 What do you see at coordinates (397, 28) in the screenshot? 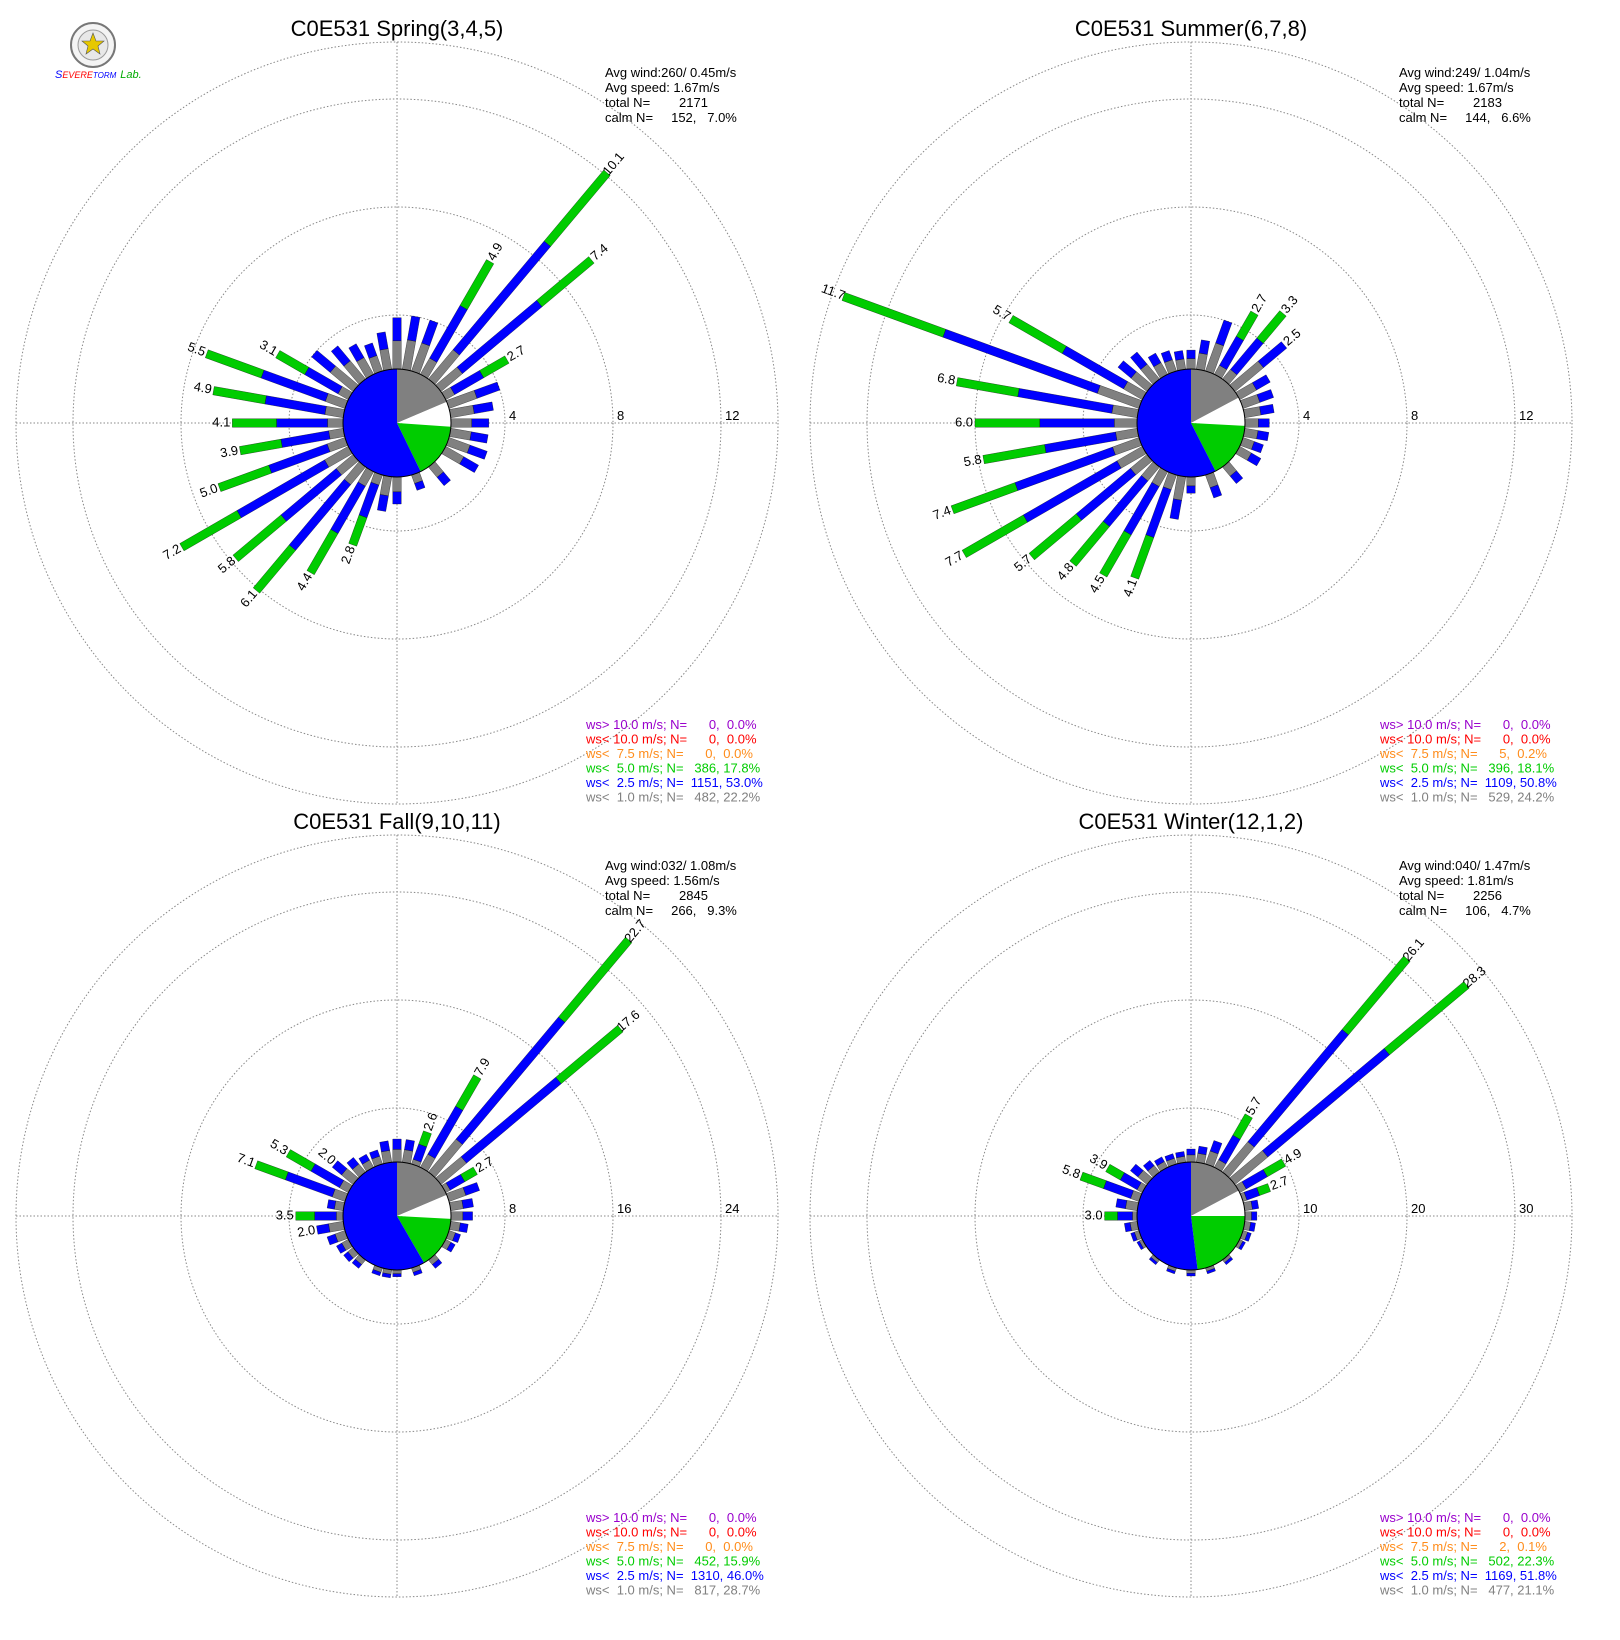
I see `panel-title: C0E531 Spring(3,4,5)` at bounding box center [397, 28].